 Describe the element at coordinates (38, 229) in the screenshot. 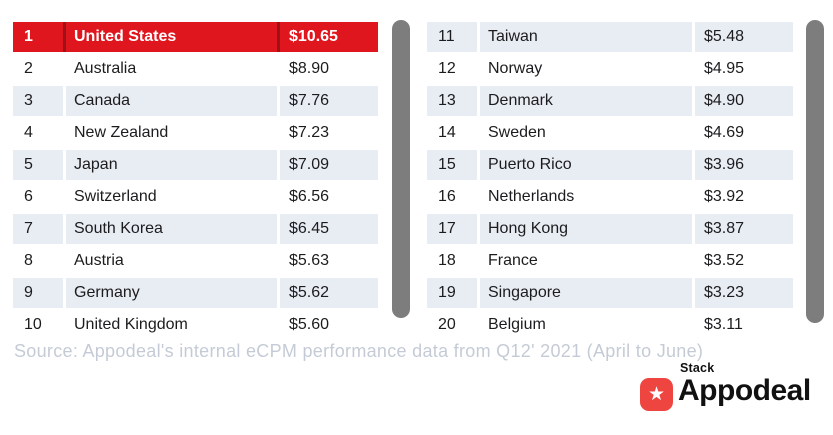

I see `rank-cell: 7` at that location.